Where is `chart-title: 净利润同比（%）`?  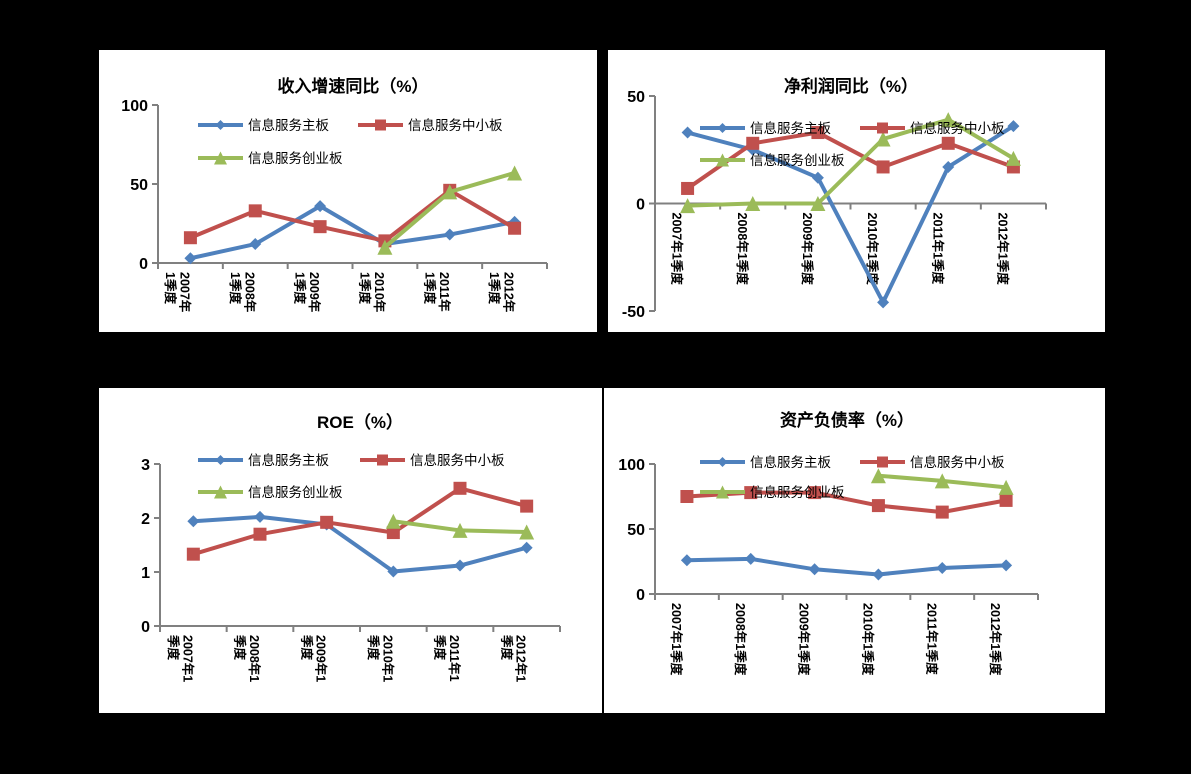 chart-title: 净利润同比（%） is located at coordinates (851, 86).